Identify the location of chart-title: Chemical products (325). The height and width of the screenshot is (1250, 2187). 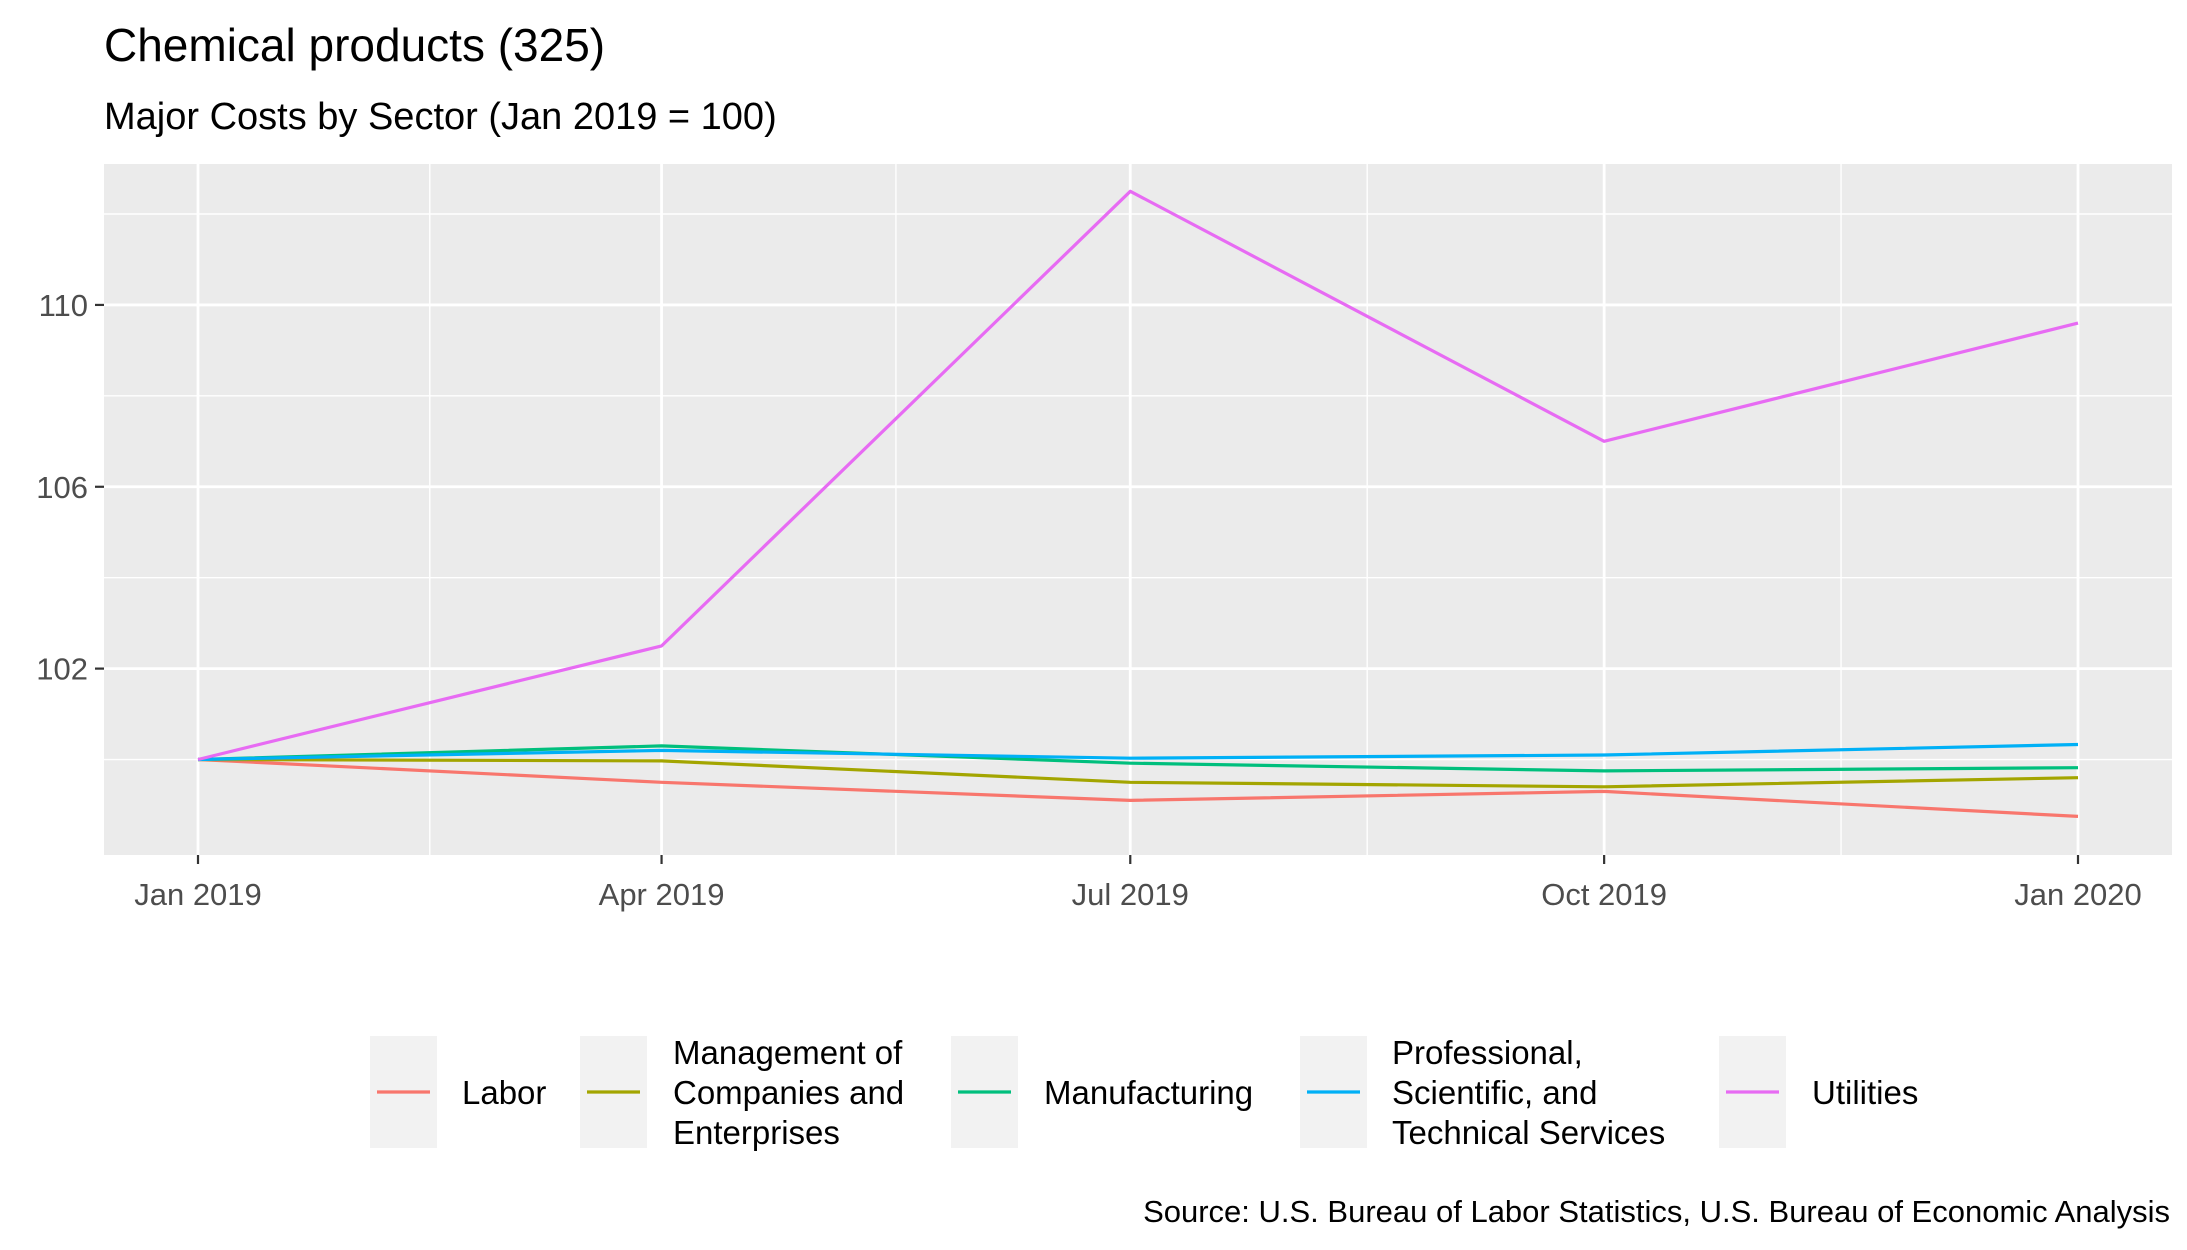
(354, 45).